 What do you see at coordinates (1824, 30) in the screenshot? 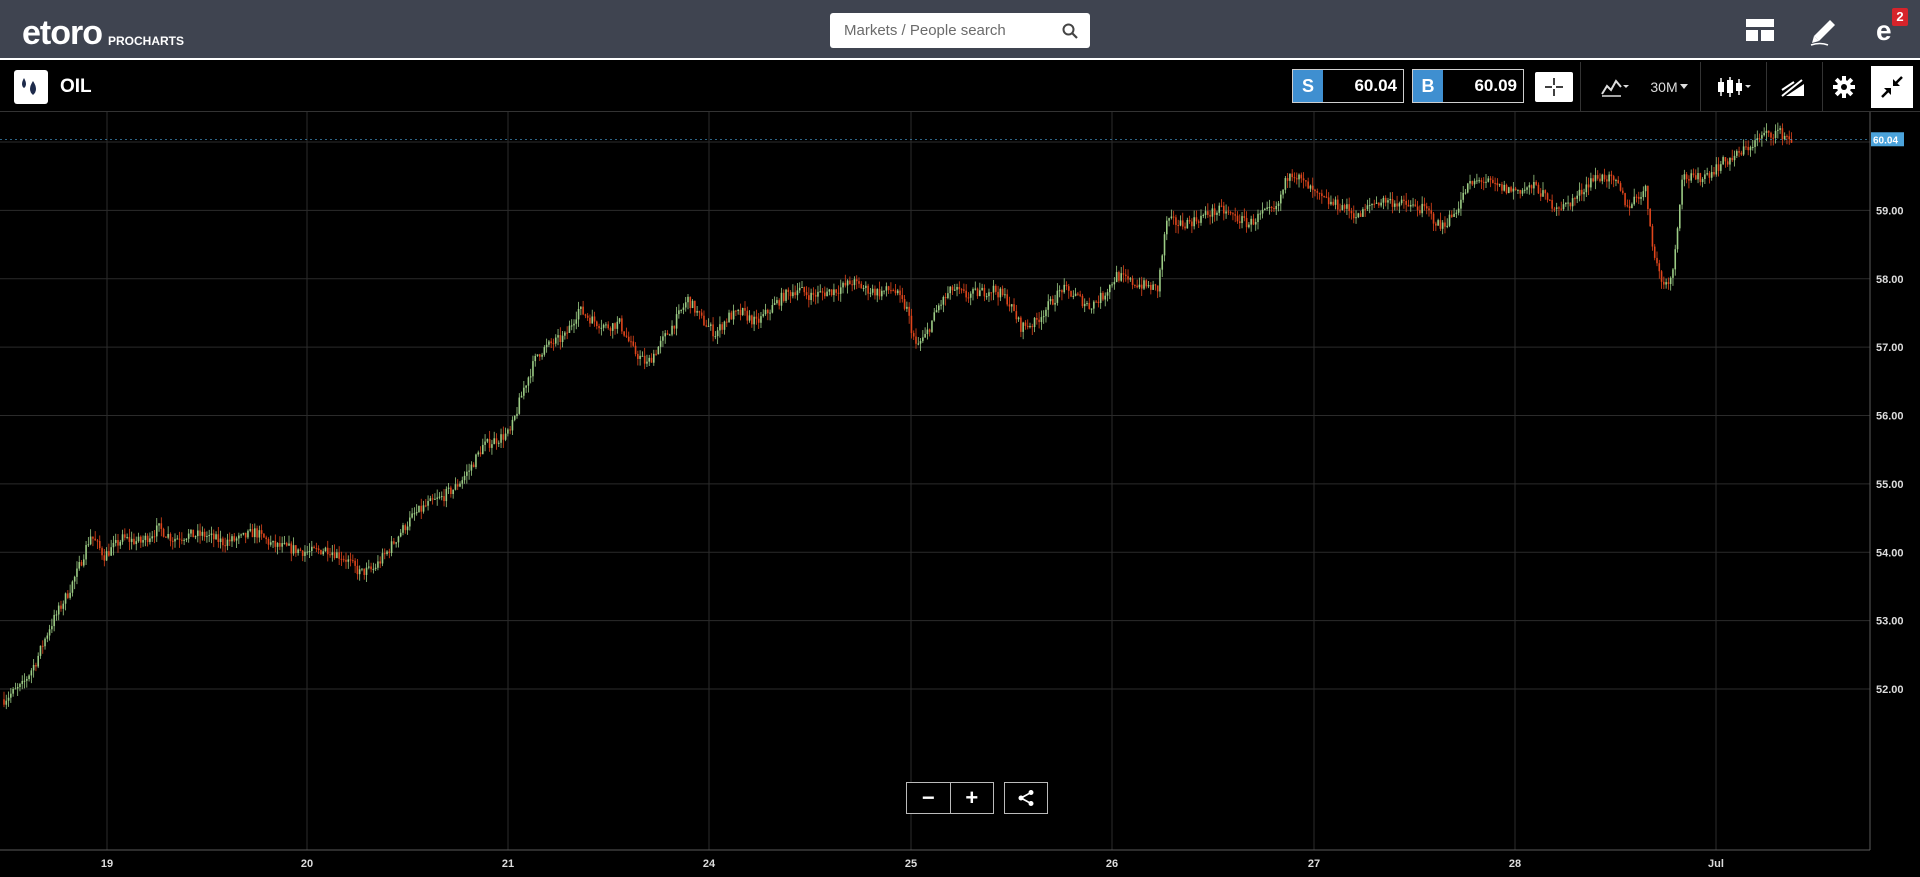
I see `pencil-icon` at bounding box center [1824, 30].